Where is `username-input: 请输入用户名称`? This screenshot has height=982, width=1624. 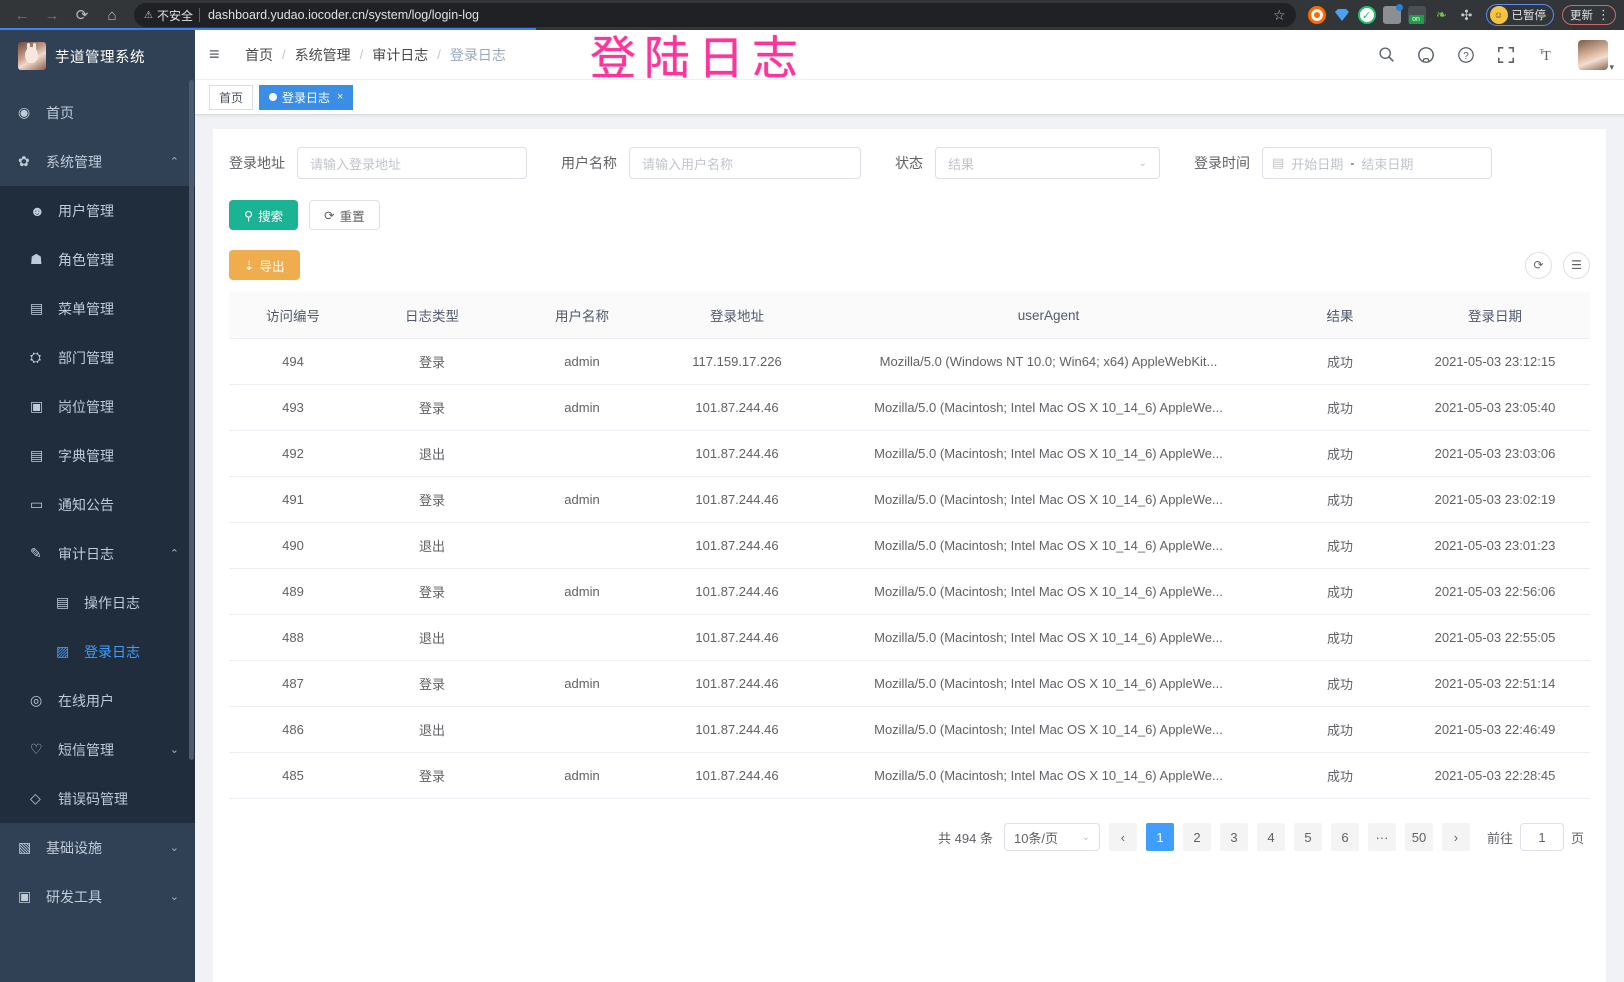
username-input: 请输入用户名称 is located at coordinates (745, 163).